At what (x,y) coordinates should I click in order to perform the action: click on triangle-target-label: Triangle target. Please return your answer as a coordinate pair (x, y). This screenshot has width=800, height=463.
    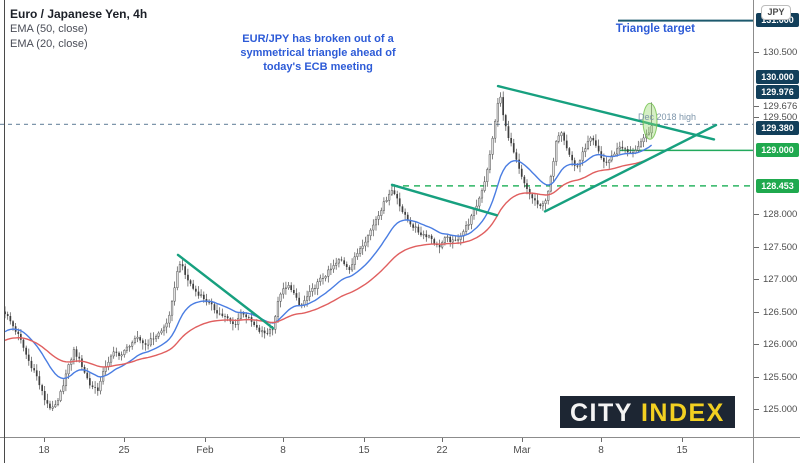
    Looking at the image, I should click on (655, 29).